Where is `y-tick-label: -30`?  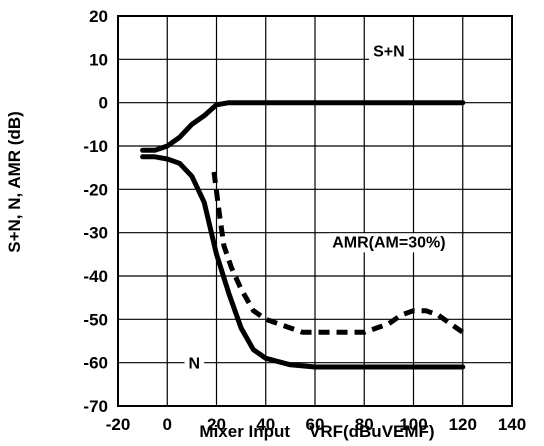
y-tick-label: -30 is located at coordinates (95, 233).